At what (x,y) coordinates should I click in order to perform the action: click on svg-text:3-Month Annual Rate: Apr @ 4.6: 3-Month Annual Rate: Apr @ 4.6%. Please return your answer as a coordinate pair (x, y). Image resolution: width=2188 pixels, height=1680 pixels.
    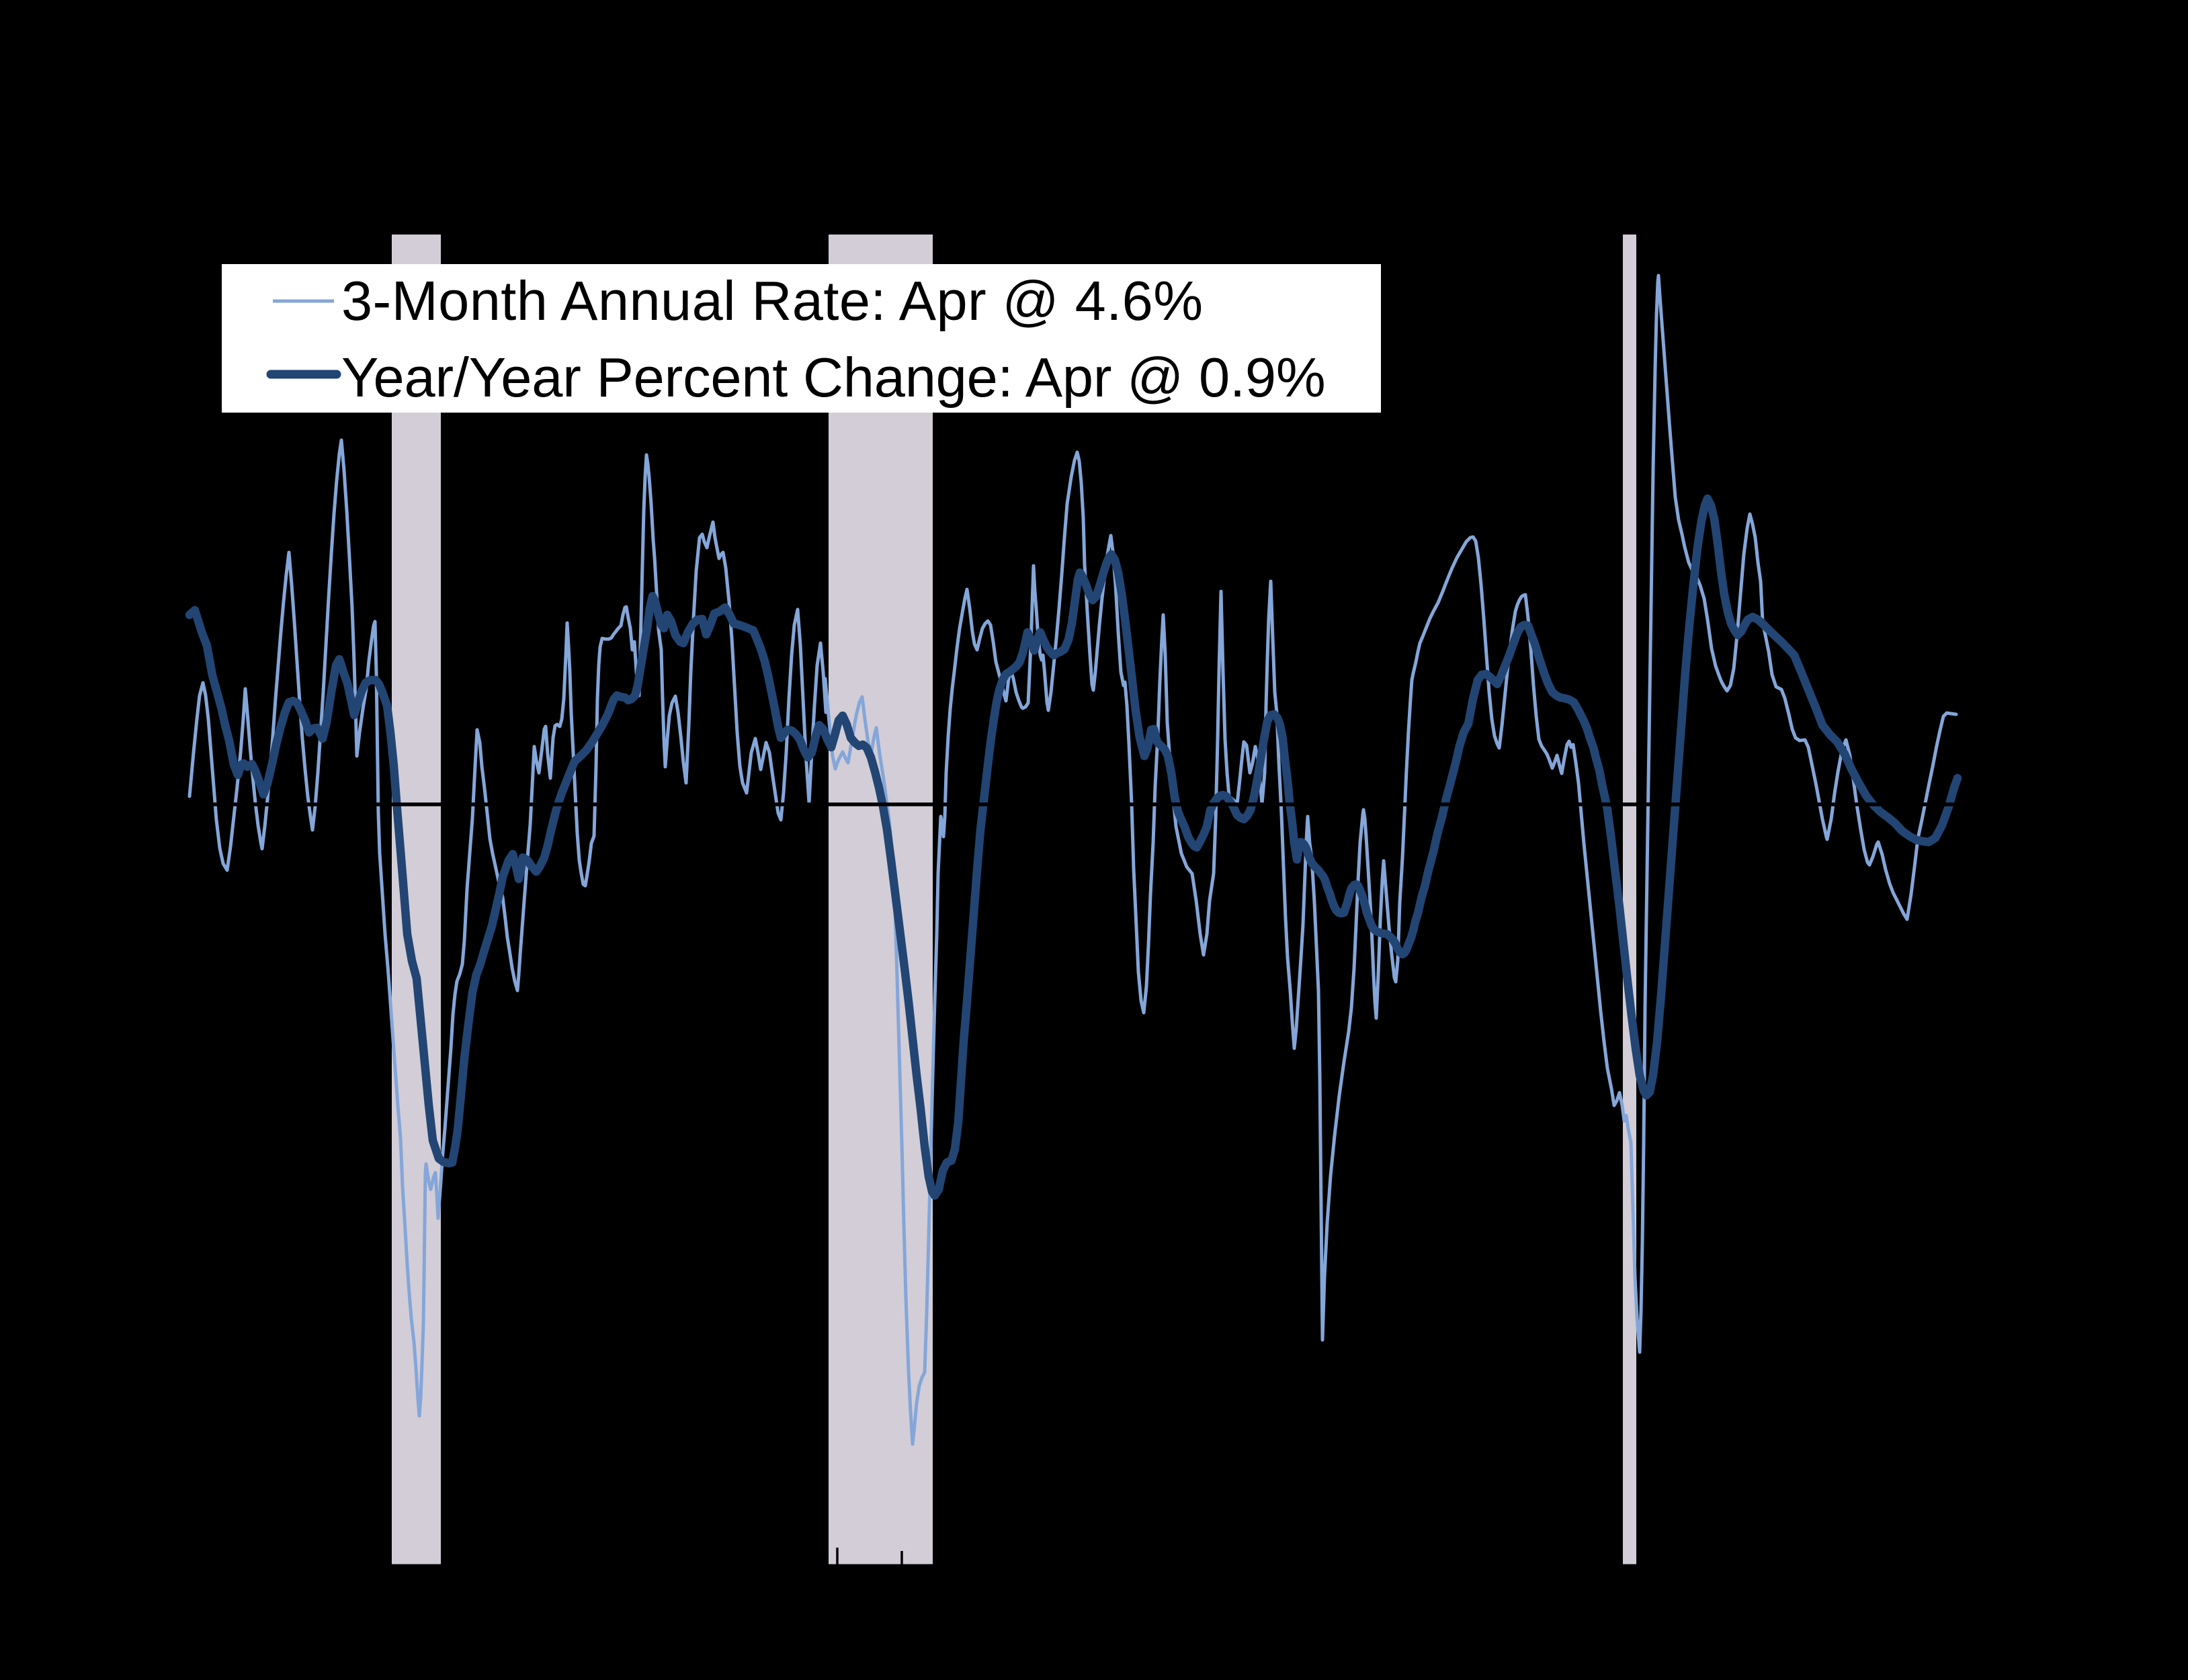
    Looking at the image, I should click on (772, 300).